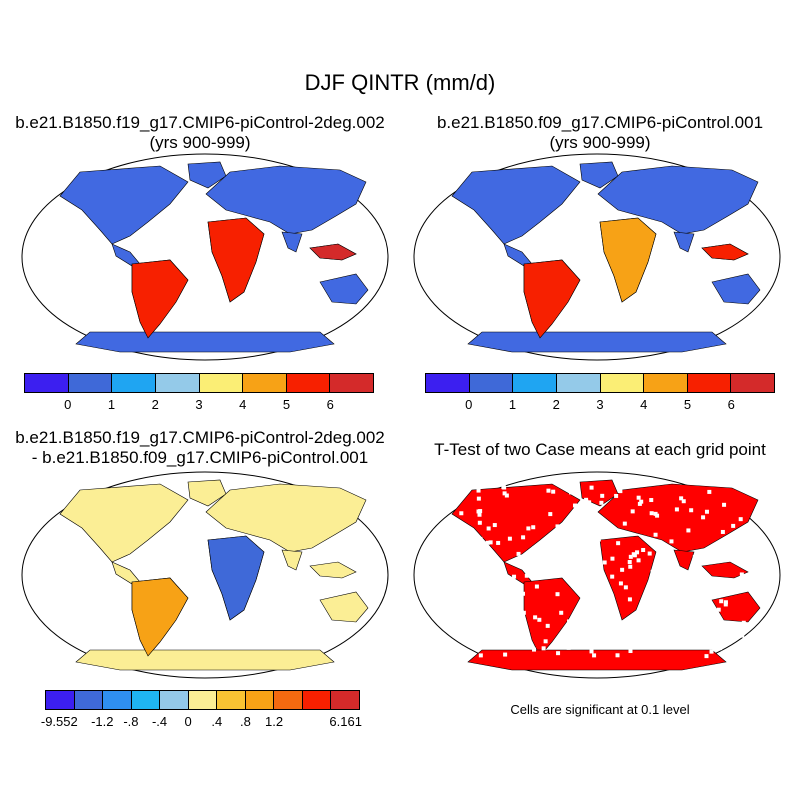  Describe the element at coordinates (199, 405) in the screenshot. I see `colorbar-panel1-labels: 0 1 2 3 4 5 6` at that location.